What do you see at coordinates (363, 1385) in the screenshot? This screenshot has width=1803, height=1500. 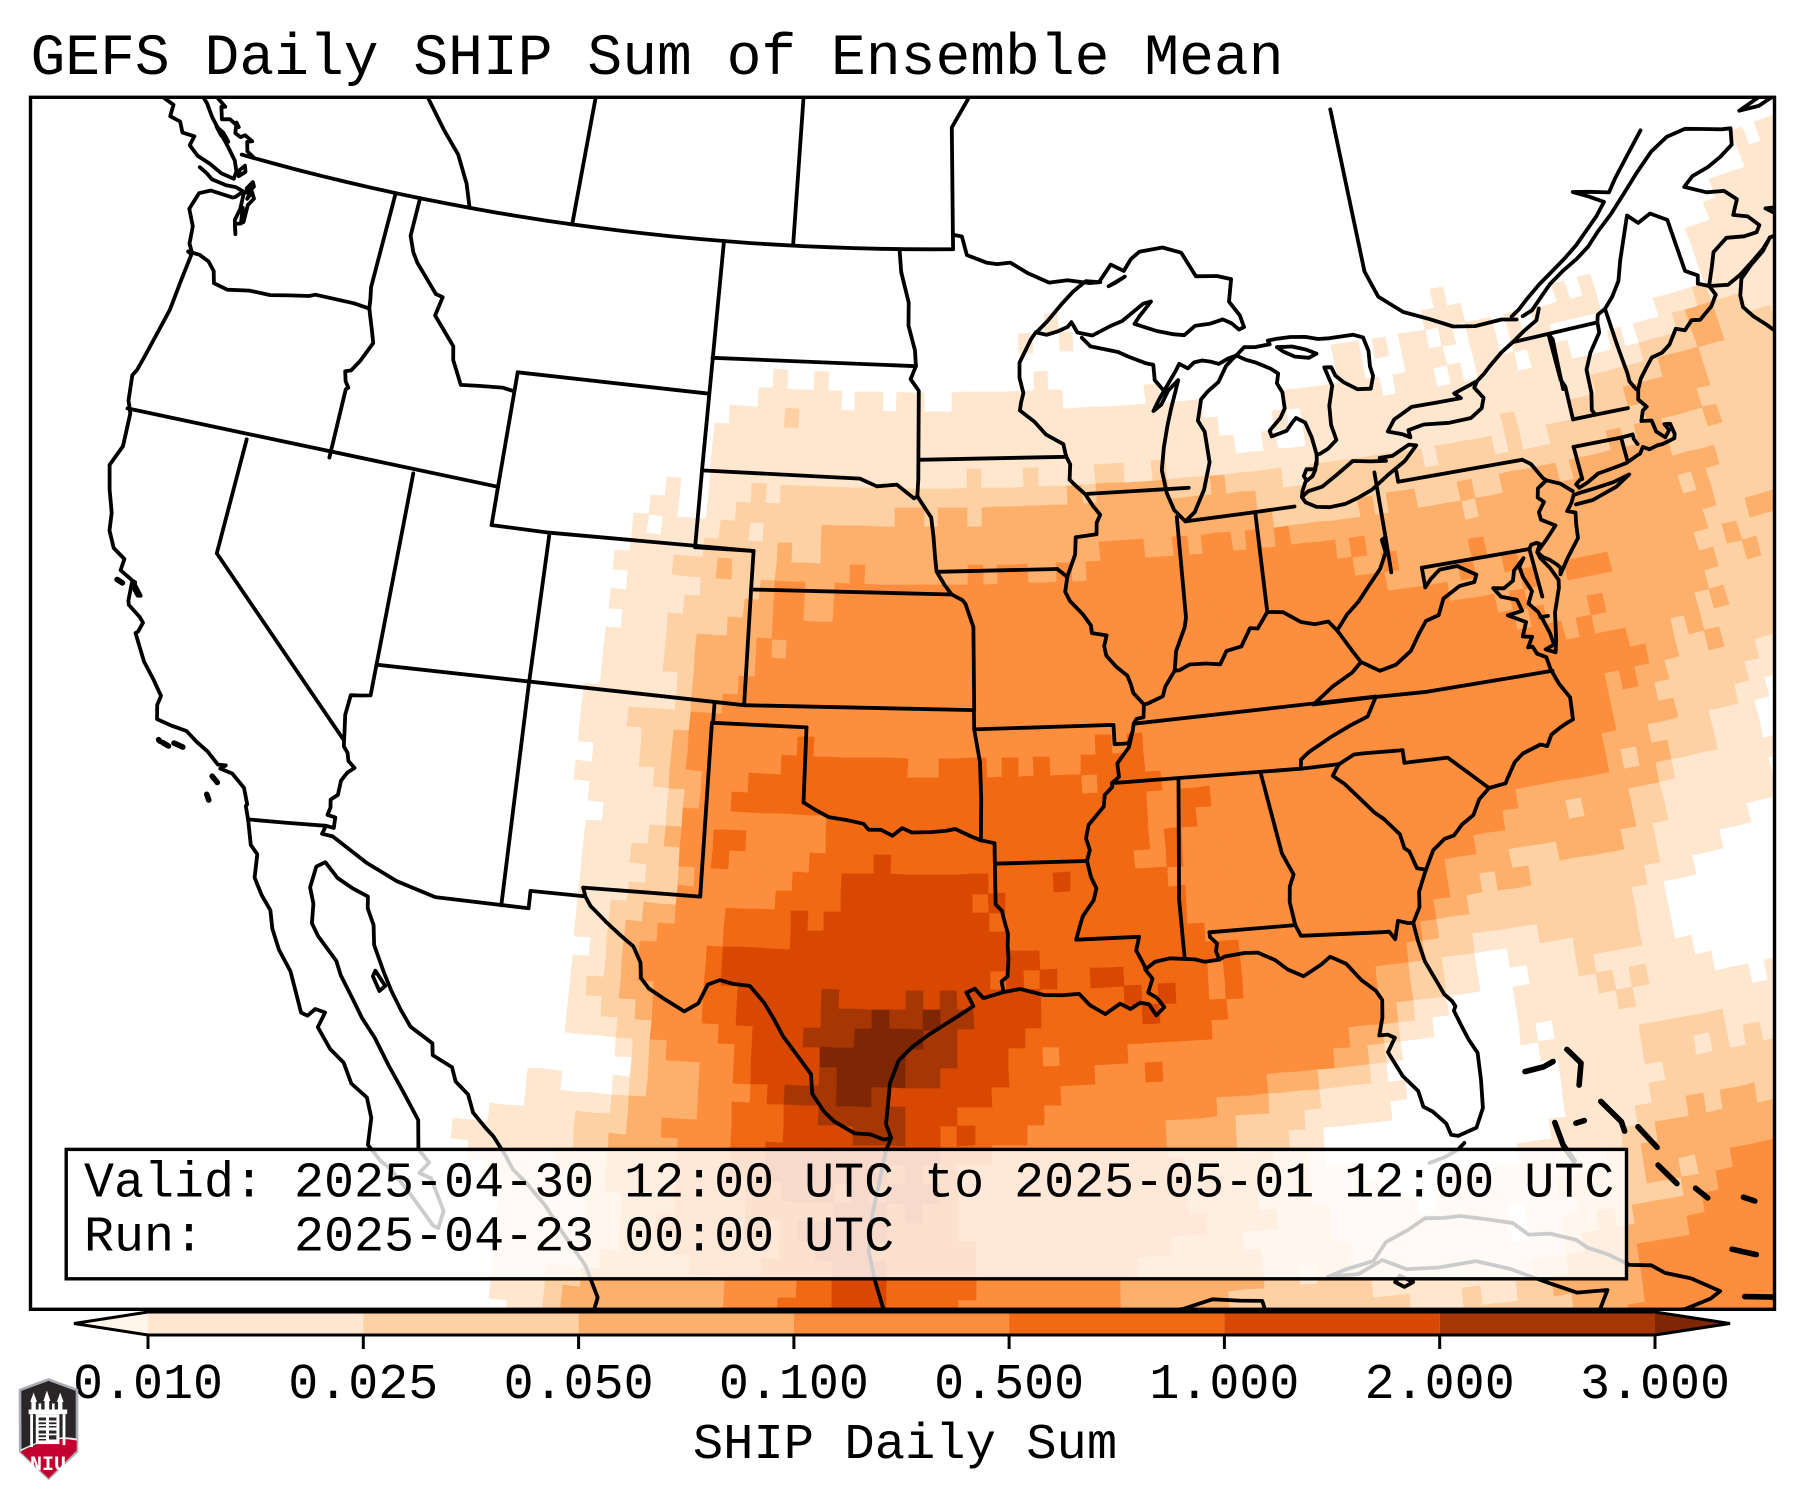 I see `svg-text: 0.025` at bounding box center [363, 1385].